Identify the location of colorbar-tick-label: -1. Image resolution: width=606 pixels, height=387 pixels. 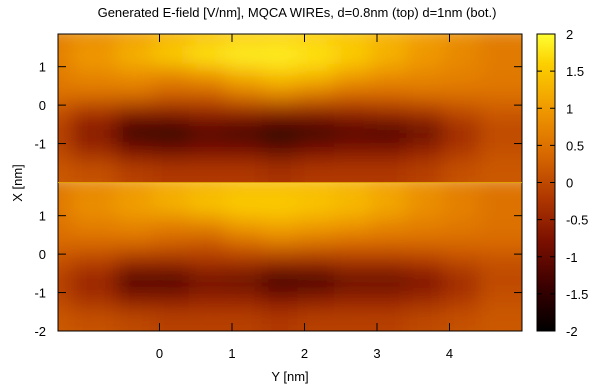
(572, 257).